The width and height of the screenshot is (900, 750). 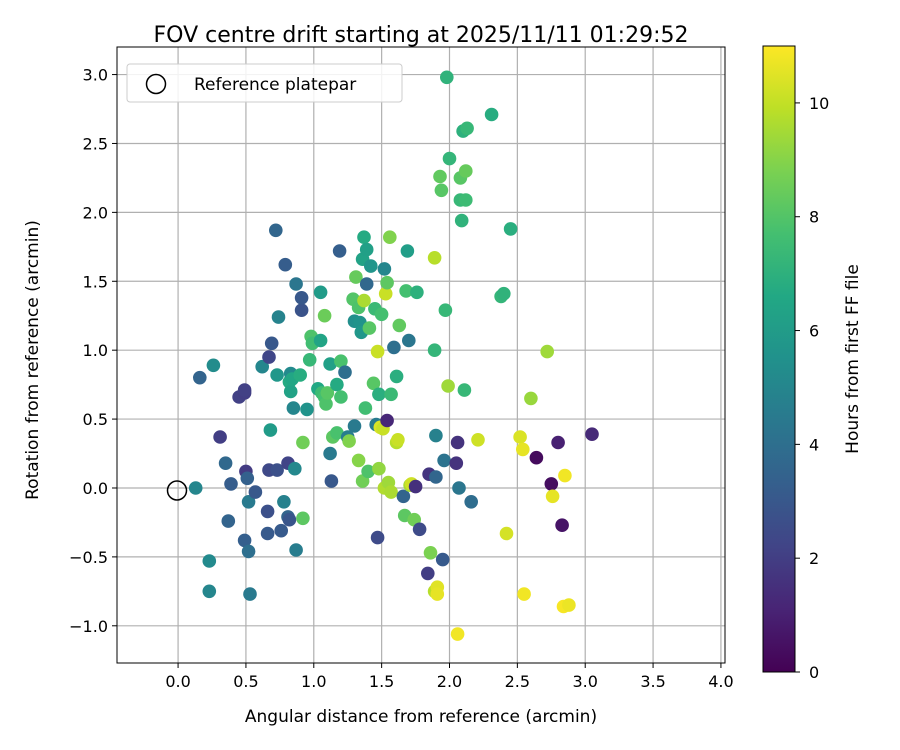 I want to click on colorbar-tick-label: 6, so click(x=814, y=331).